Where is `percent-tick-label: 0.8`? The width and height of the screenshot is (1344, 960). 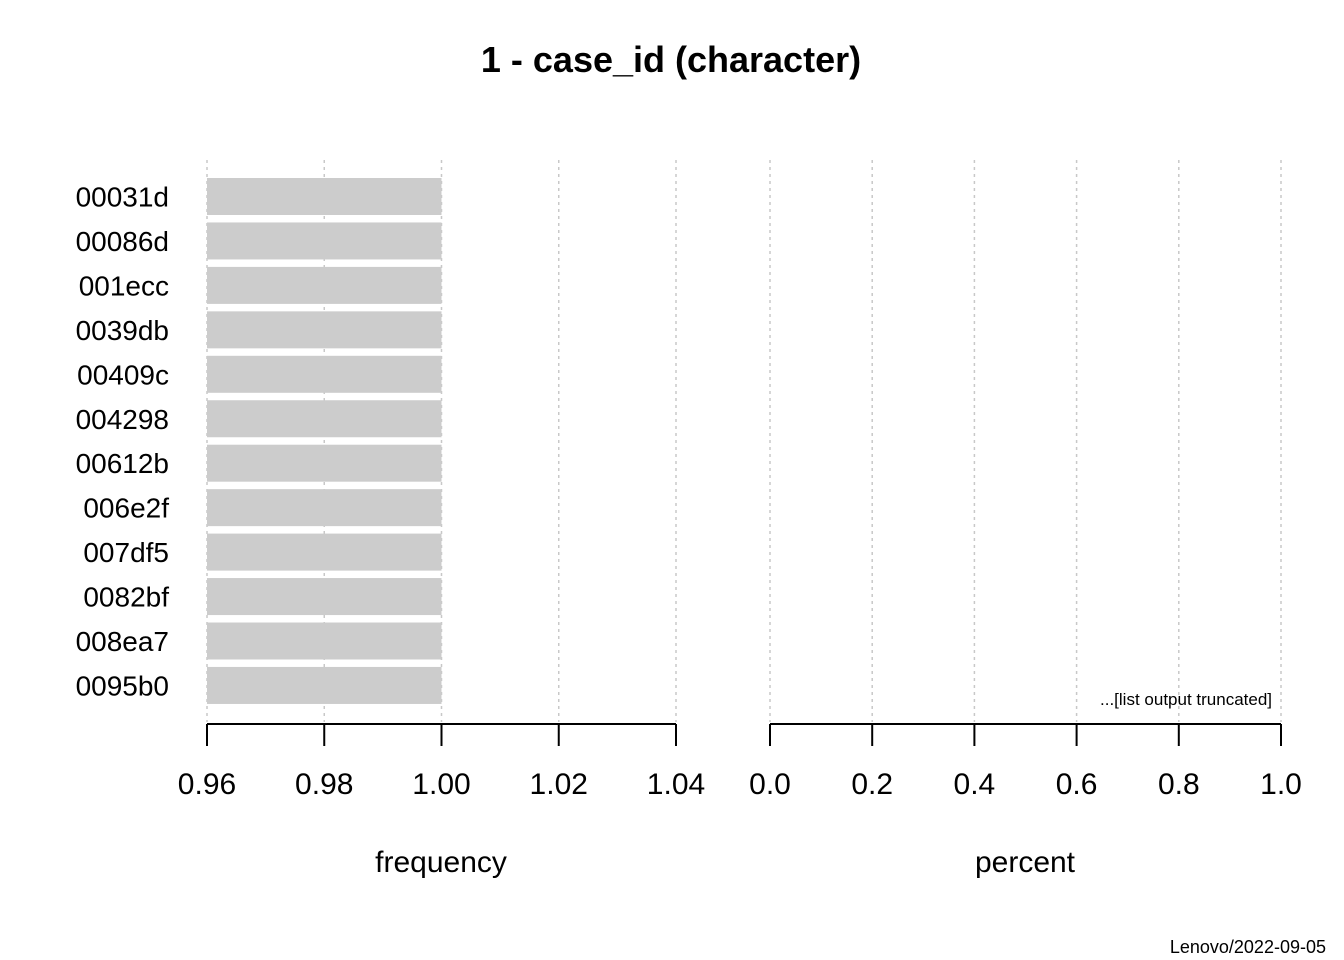
percent-tick-label: 0.8 is located at coordinates (1179, 784).